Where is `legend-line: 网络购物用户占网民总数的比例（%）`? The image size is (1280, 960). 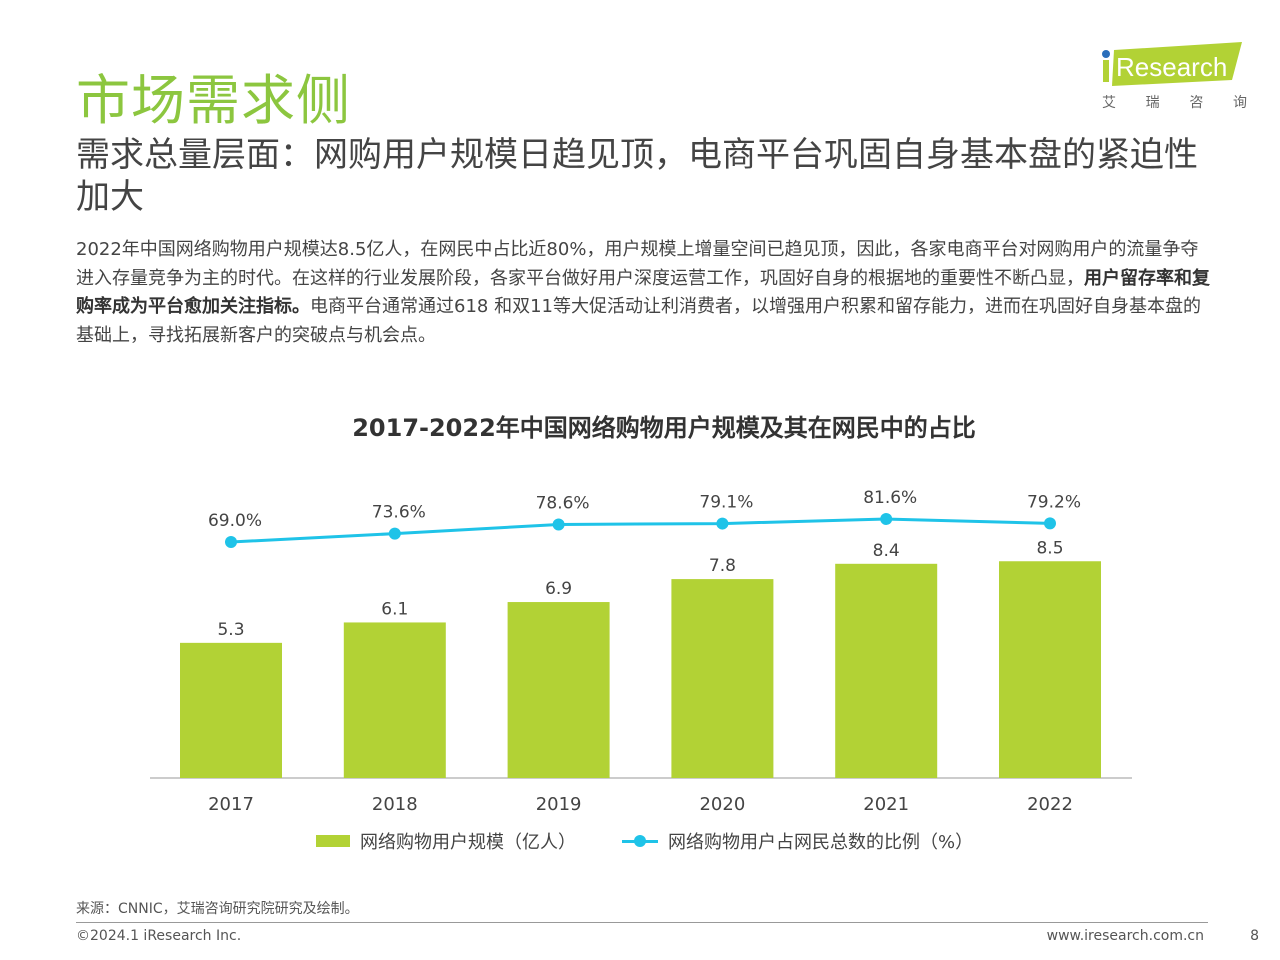 legend-line: 网络购物用户占网民总数的比例（%） is located at coordinates (797, 841).